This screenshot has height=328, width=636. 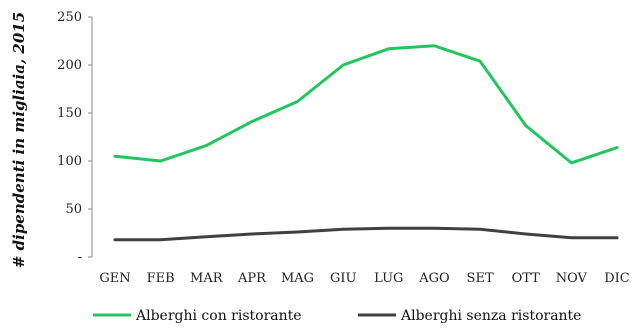 What do you see at coordinates (69, 113) in the screenshot?
I see `y-tick-label: 150` at bounding box center [69, 113].